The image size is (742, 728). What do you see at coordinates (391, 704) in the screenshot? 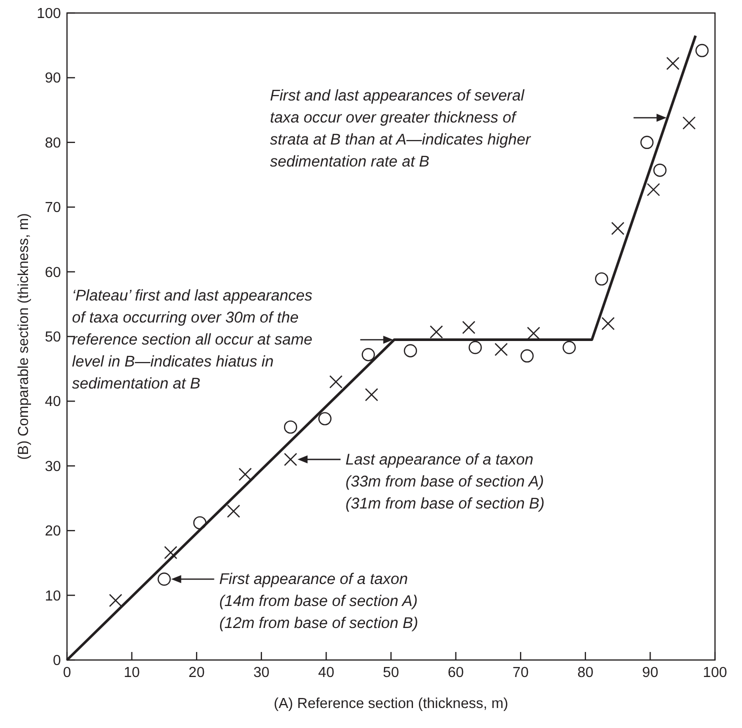
I see `x-axis-title: (A) Reference section (thickness, m)` at bounding box center [391, 704].